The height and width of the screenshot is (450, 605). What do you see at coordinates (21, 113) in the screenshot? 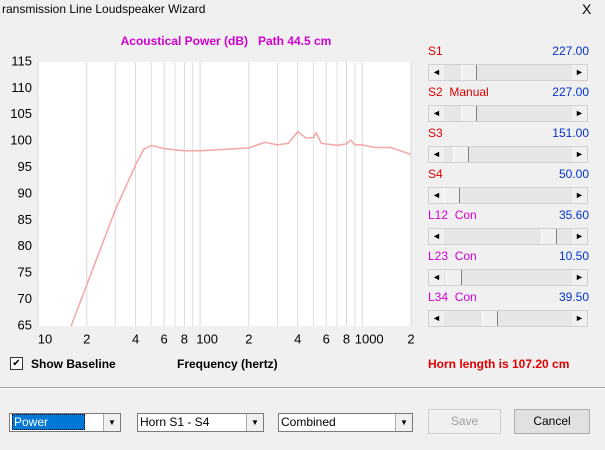
I see `y-tick-label: 105` at bounding box center [21, 113].